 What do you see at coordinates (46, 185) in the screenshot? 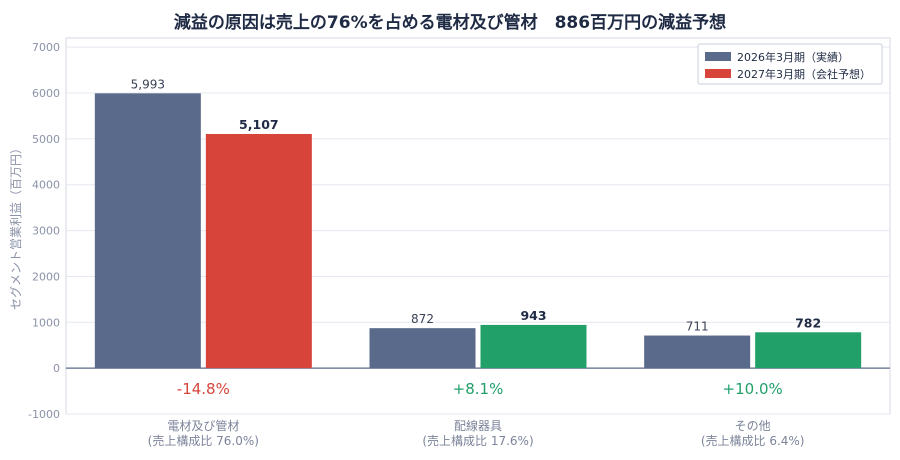
I see `y-tick-label: 4000` at bounding box center [46, 185].